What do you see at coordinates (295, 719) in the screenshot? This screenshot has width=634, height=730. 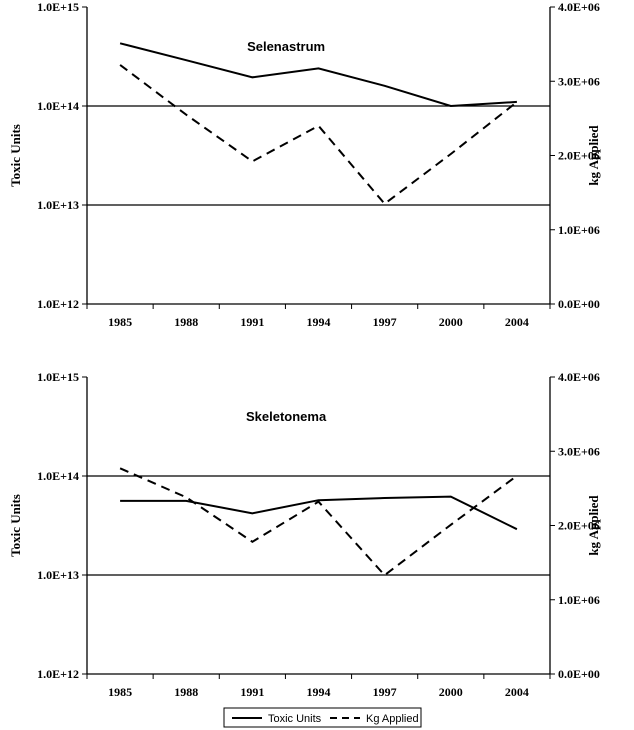 I see `legend-label: Toxic Units` at bounding box center [295, 719].